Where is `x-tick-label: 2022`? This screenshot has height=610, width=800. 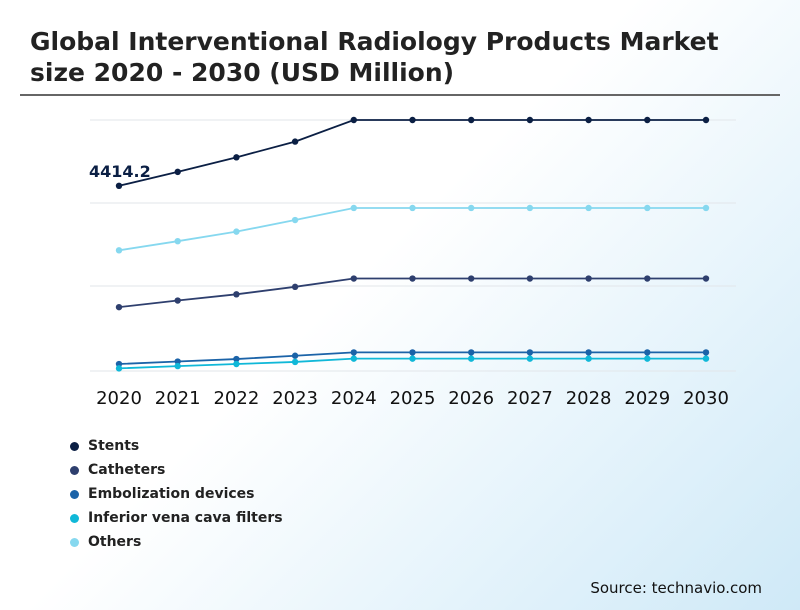 x-tick-label: 2022 is located at coordinates (236, 398).